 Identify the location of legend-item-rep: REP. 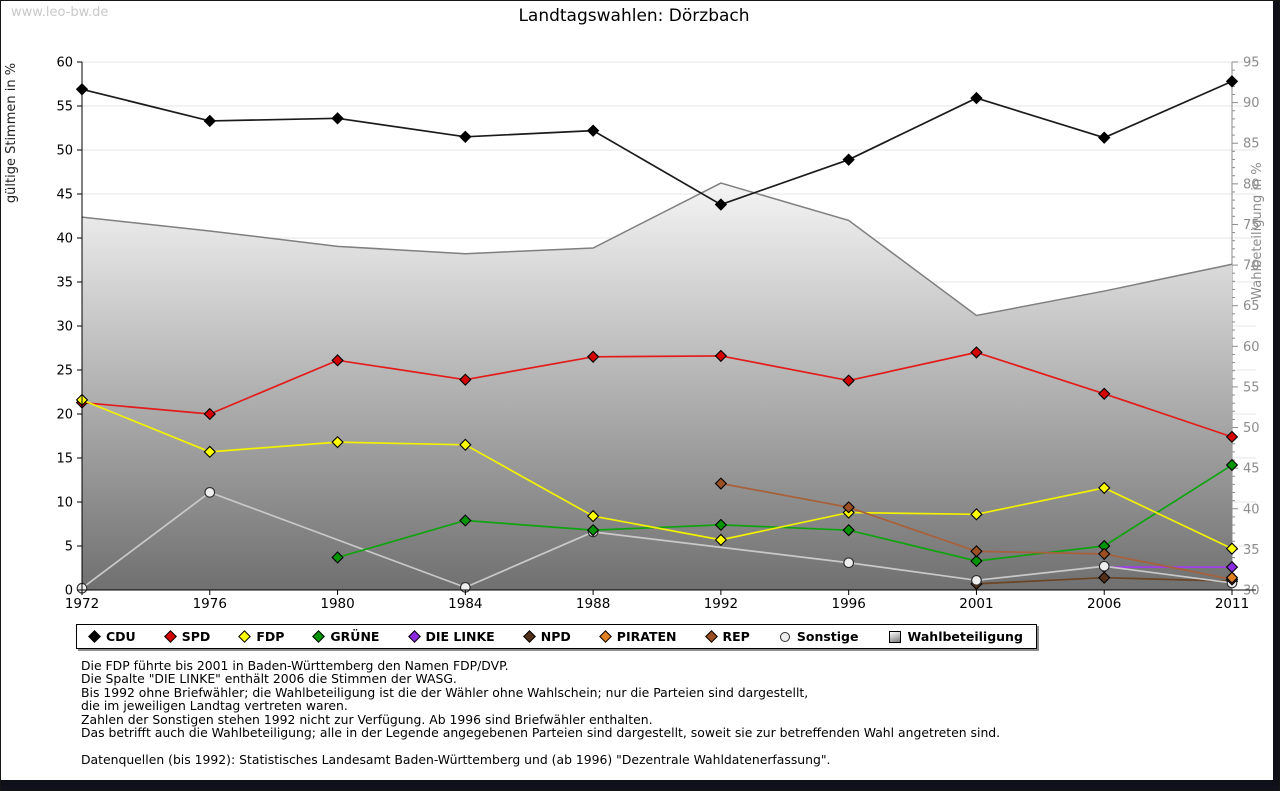
(727, 636).